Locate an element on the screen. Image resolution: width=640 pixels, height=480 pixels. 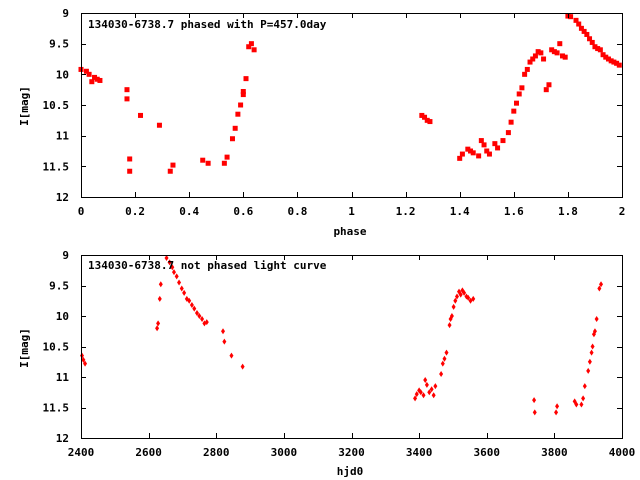
unphased-x-tick-label: 3800 is located at coordinates (554, 452).